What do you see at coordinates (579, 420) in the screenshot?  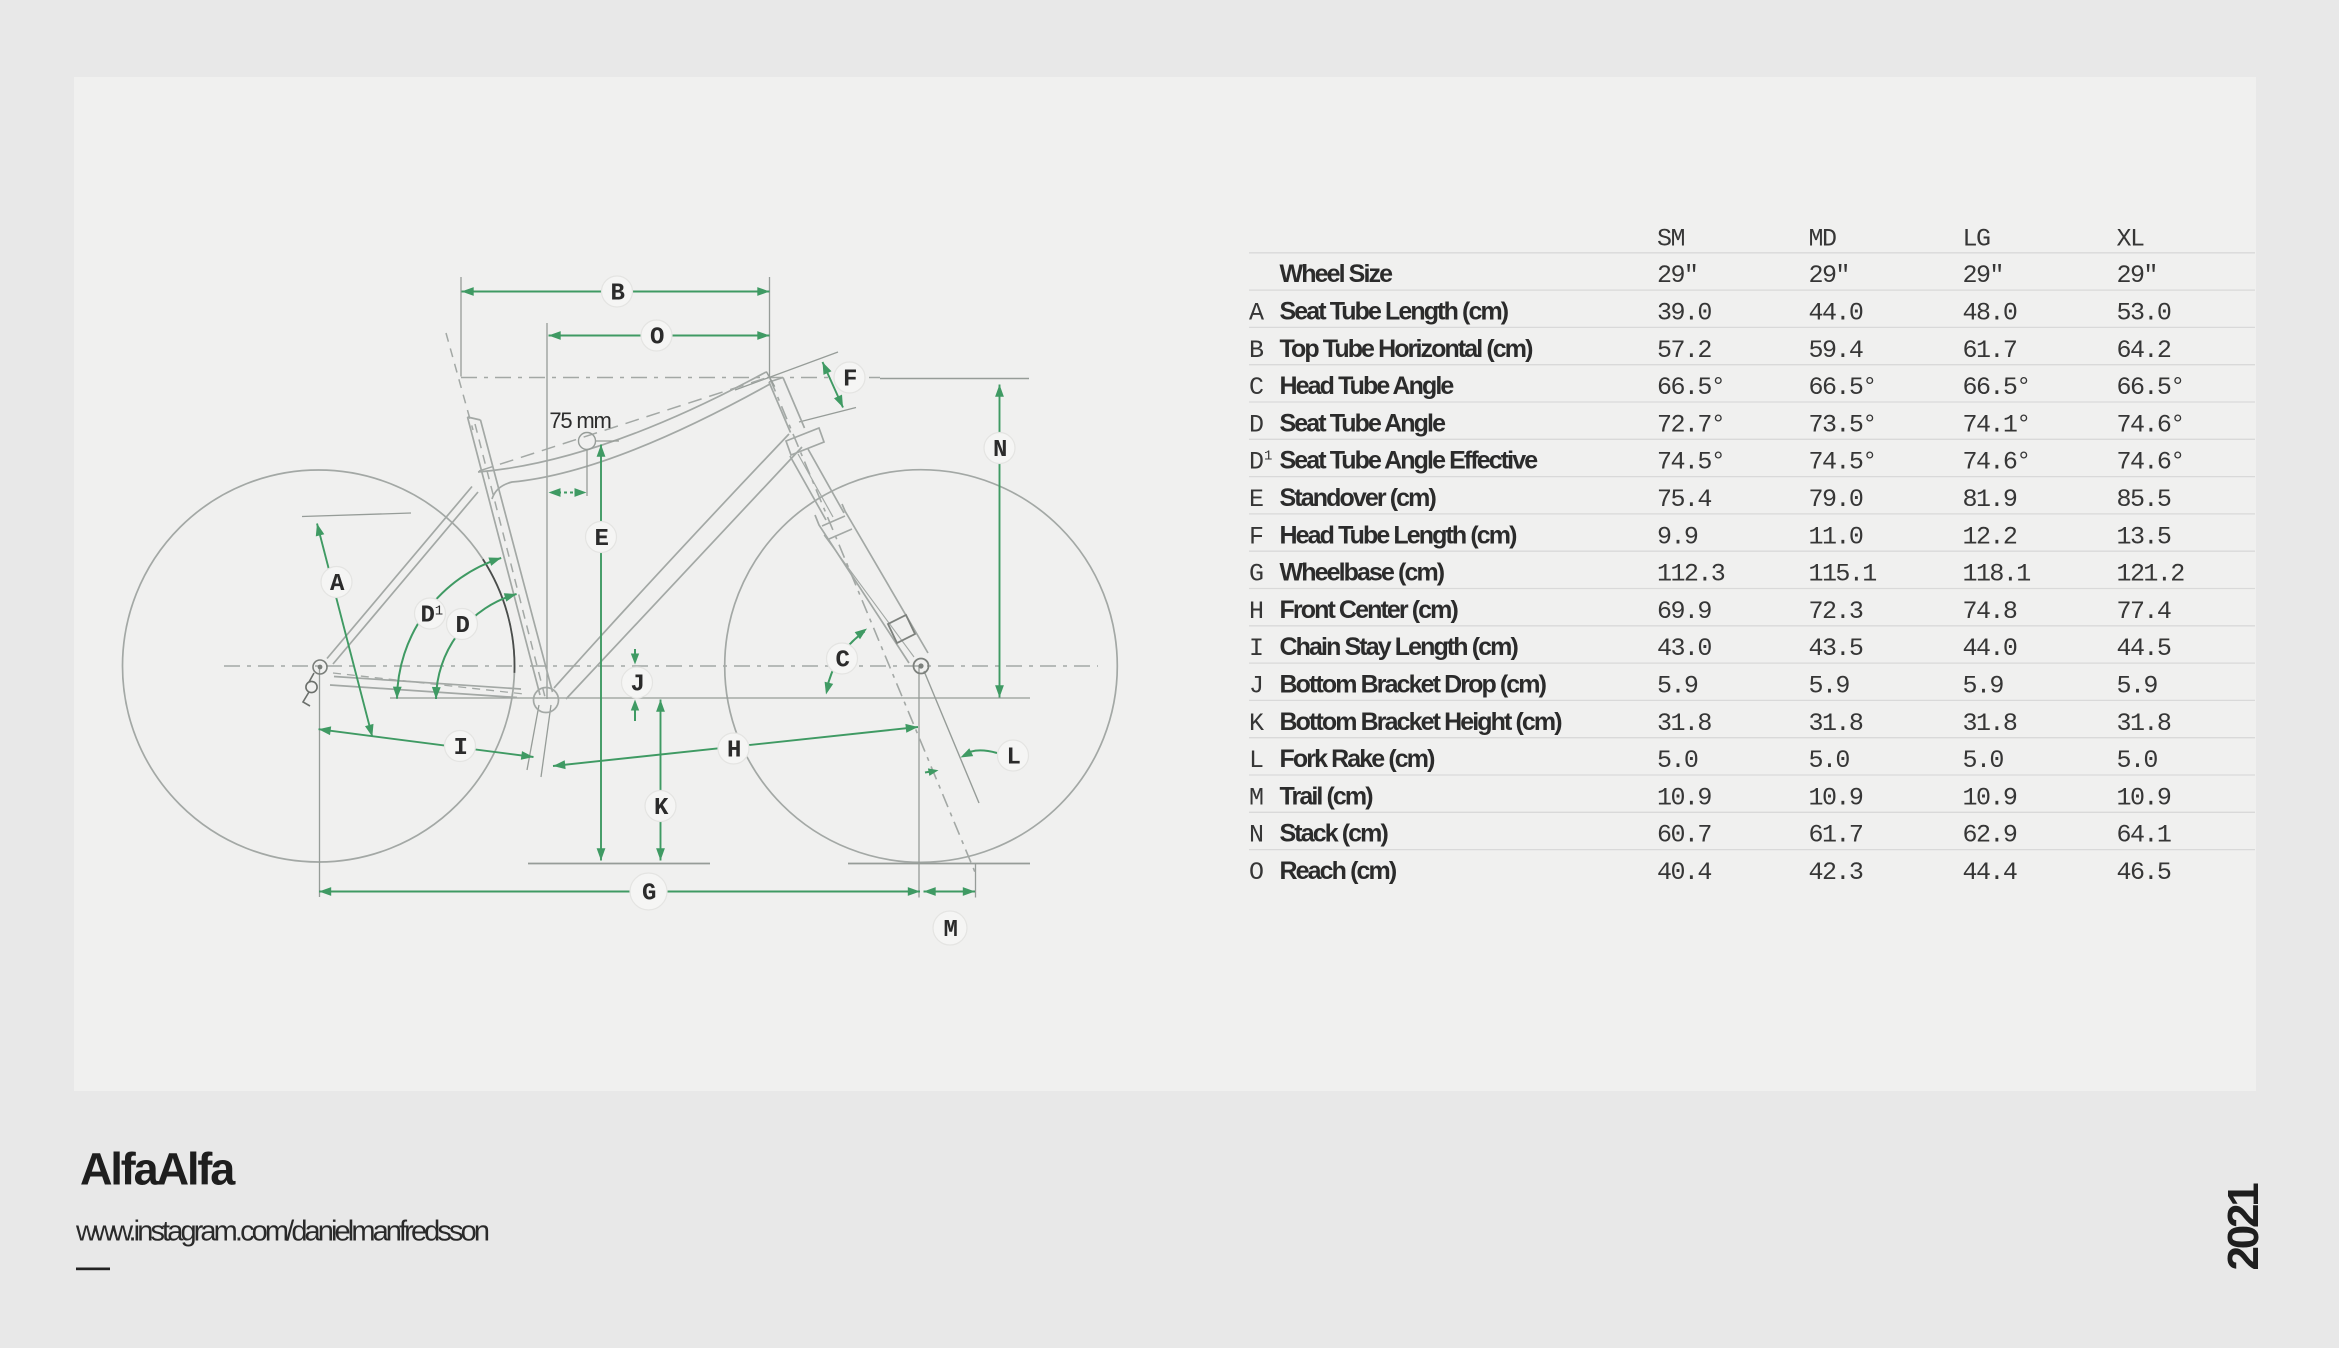 I see `svg-text: 75 mm` at bounding box center [579, 420].